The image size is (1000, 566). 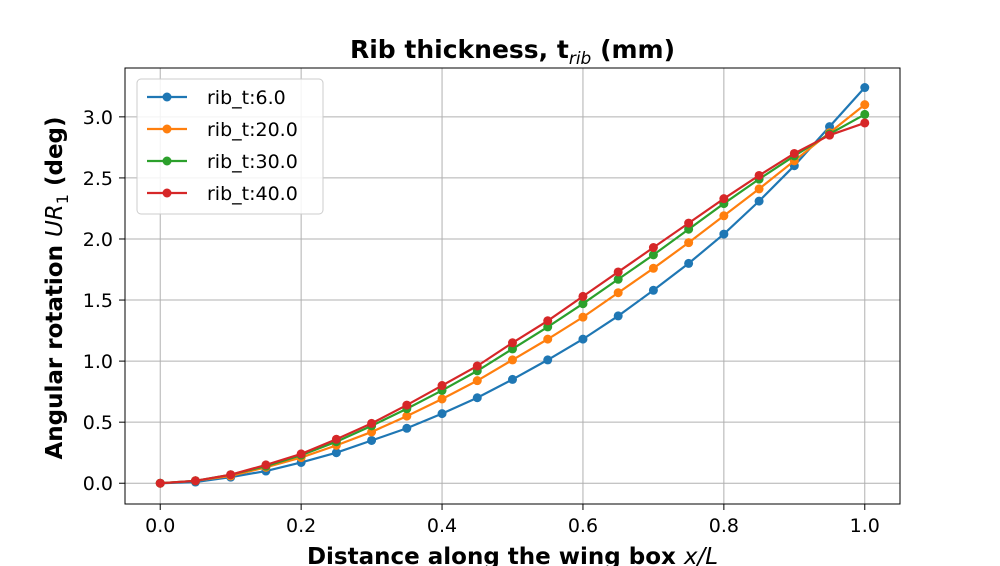 What do you see at coordinates (160, 526) in the screenshot?
I see `x-tick-label: 0.0` at bounding box center [160, 526].